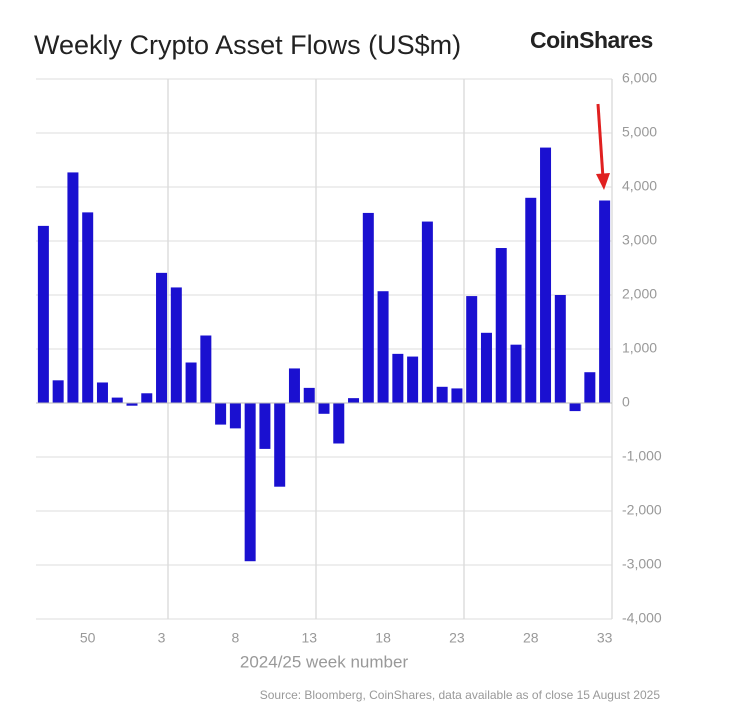 The image size is (732, 711). What do you see at coordinates (247, 45) in the screenshot?
I see `chart-title: Weekly Crypto Asset Flows (US$m)` at bounding box center [247, 45].